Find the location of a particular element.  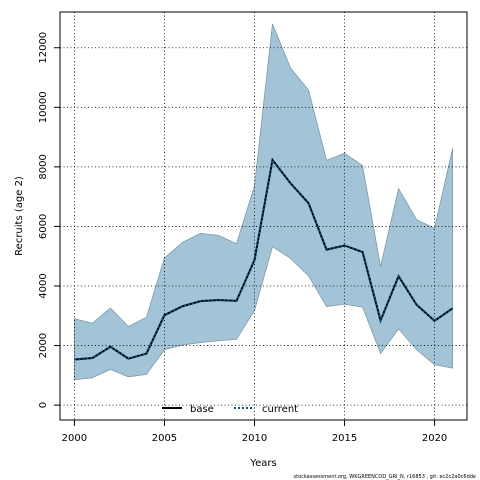

y-axis-title: Recruits (age 2) is located at coordinates (19, 216).